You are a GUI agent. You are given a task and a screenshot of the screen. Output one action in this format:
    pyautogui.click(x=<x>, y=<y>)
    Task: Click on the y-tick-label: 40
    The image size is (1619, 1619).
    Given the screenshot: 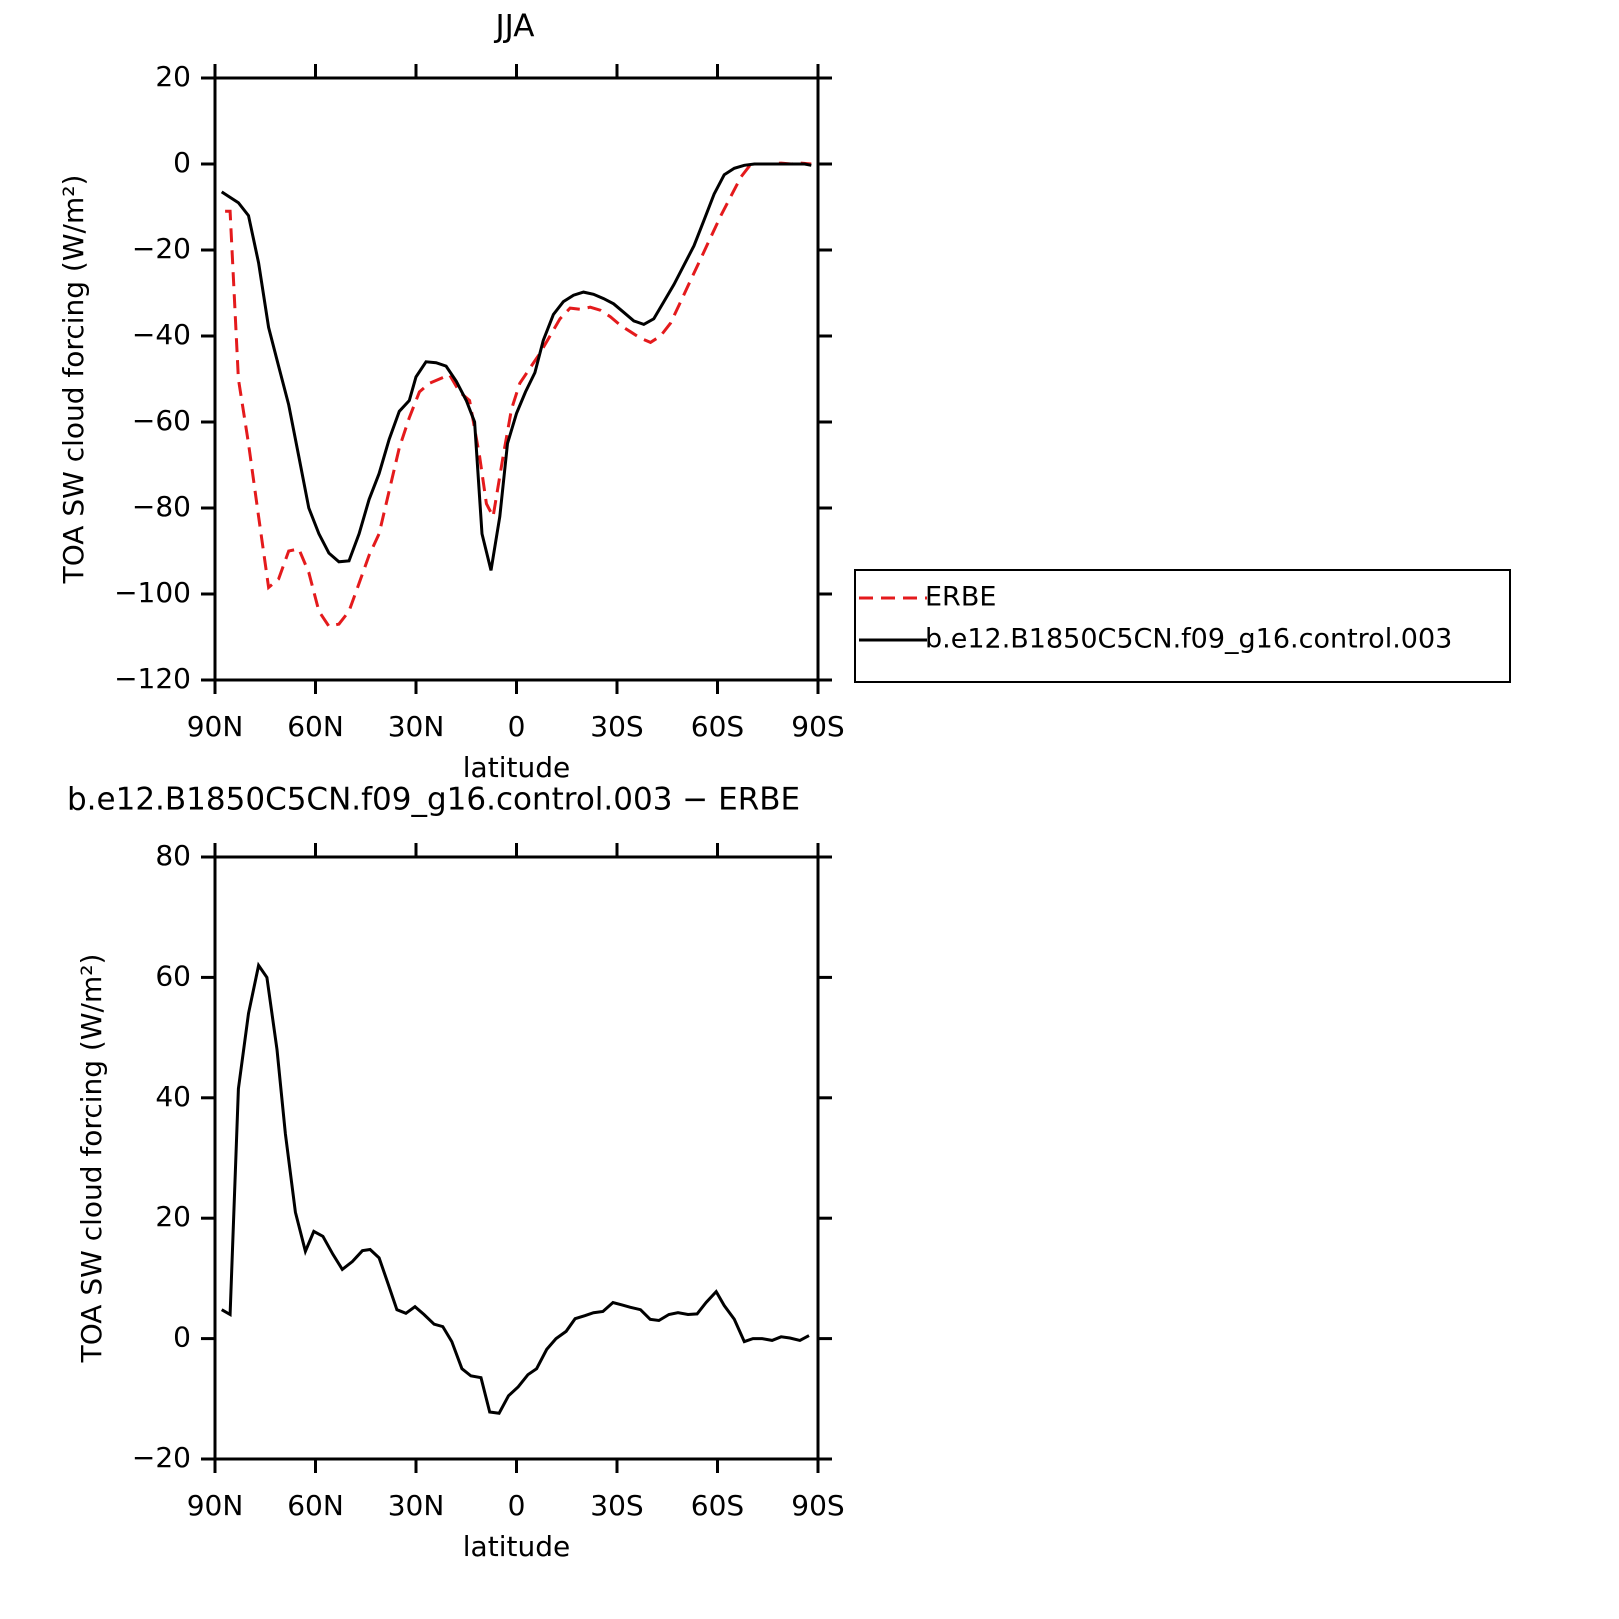 What is the action you would take?
    pyautogui.click(x=173, y=1096)
    